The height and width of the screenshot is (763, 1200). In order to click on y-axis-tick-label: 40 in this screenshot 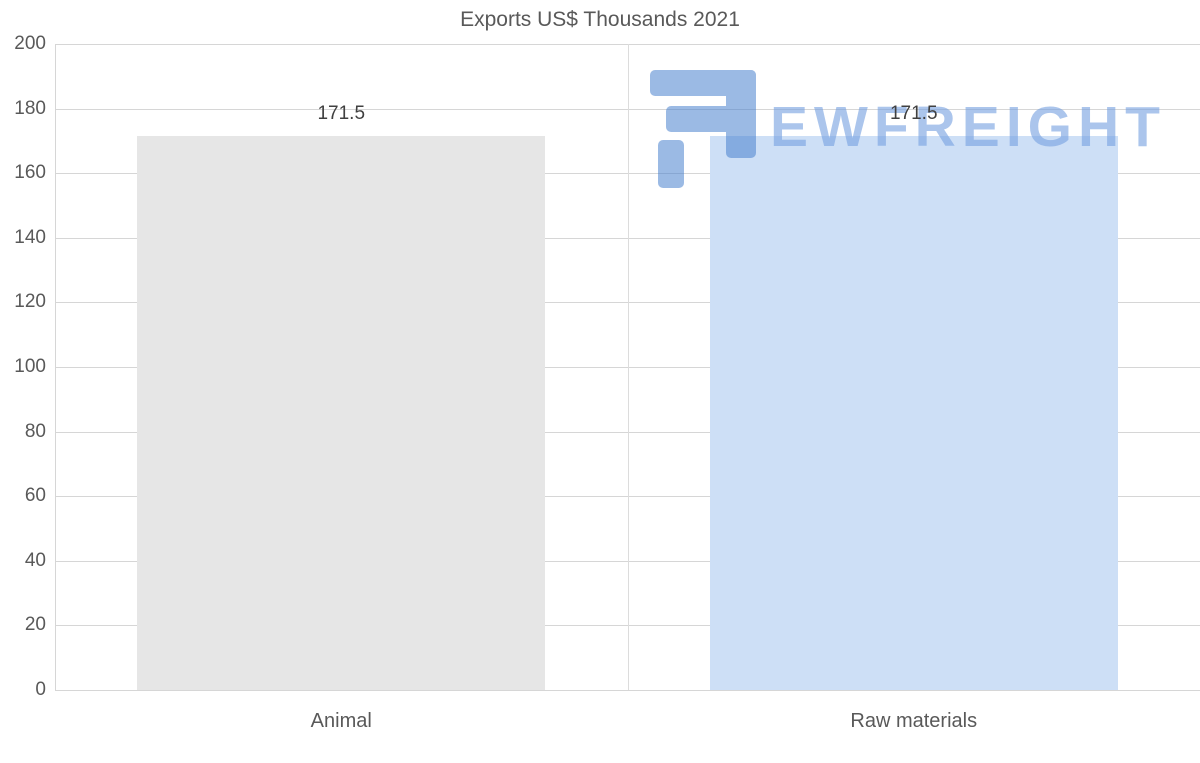, I will do `click(35, 560)`.